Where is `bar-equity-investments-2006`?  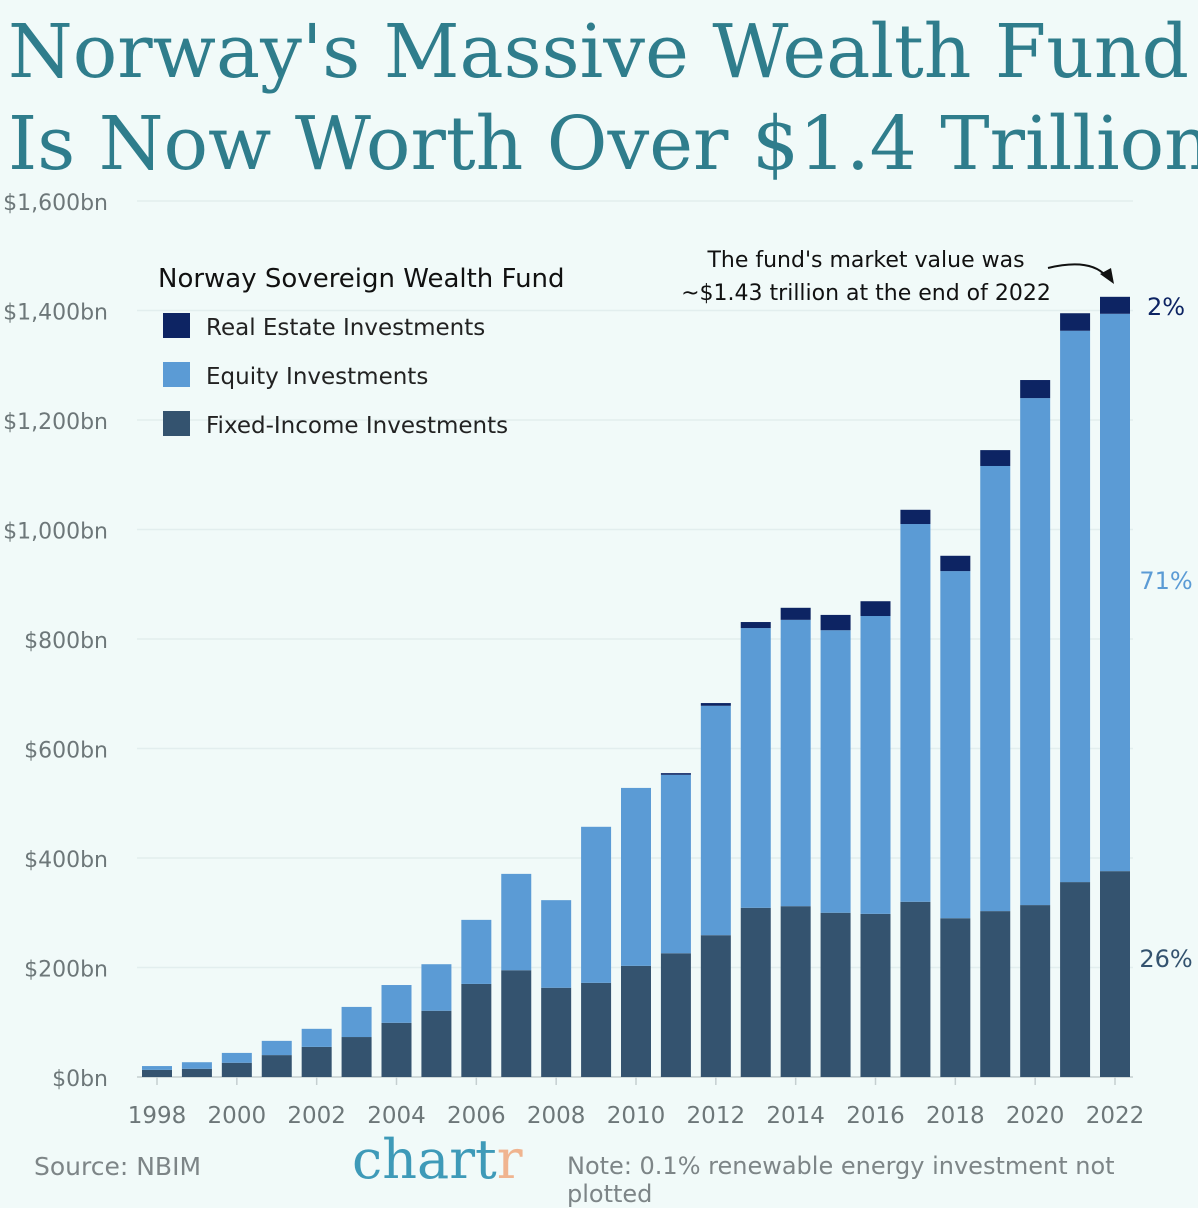
bar-equity-investments-2006 is located at coordinates (476, 951).